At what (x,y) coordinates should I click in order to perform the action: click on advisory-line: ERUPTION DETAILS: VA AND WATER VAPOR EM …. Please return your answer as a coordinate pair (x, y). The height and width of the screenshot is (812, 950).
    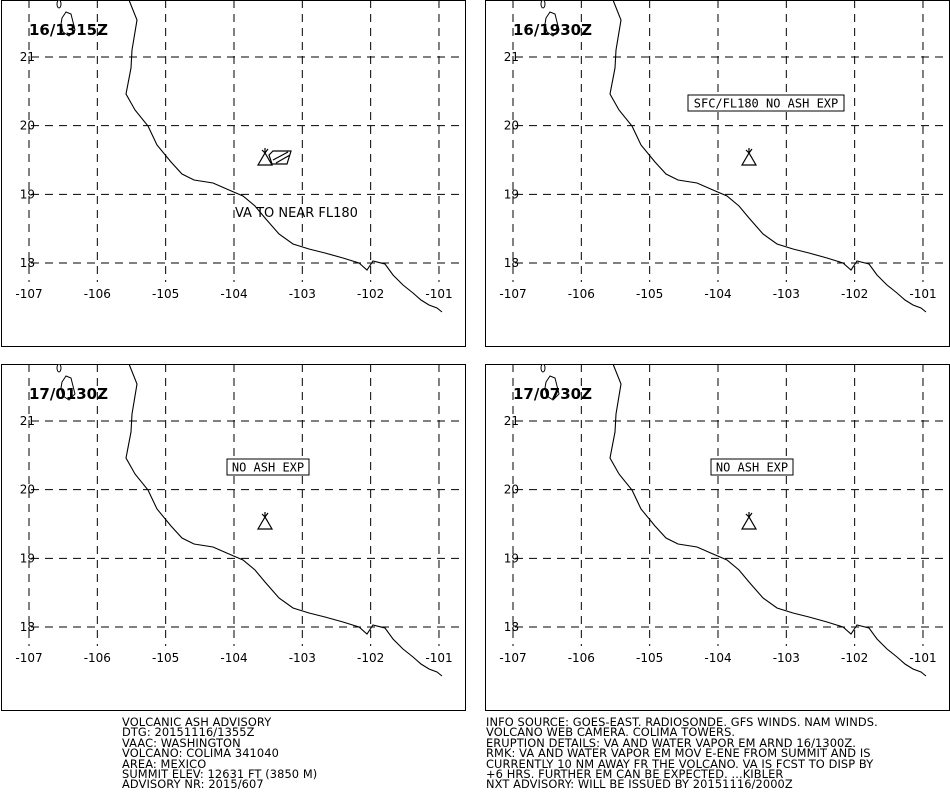
    Looking at the image, I should click on (671, 742).